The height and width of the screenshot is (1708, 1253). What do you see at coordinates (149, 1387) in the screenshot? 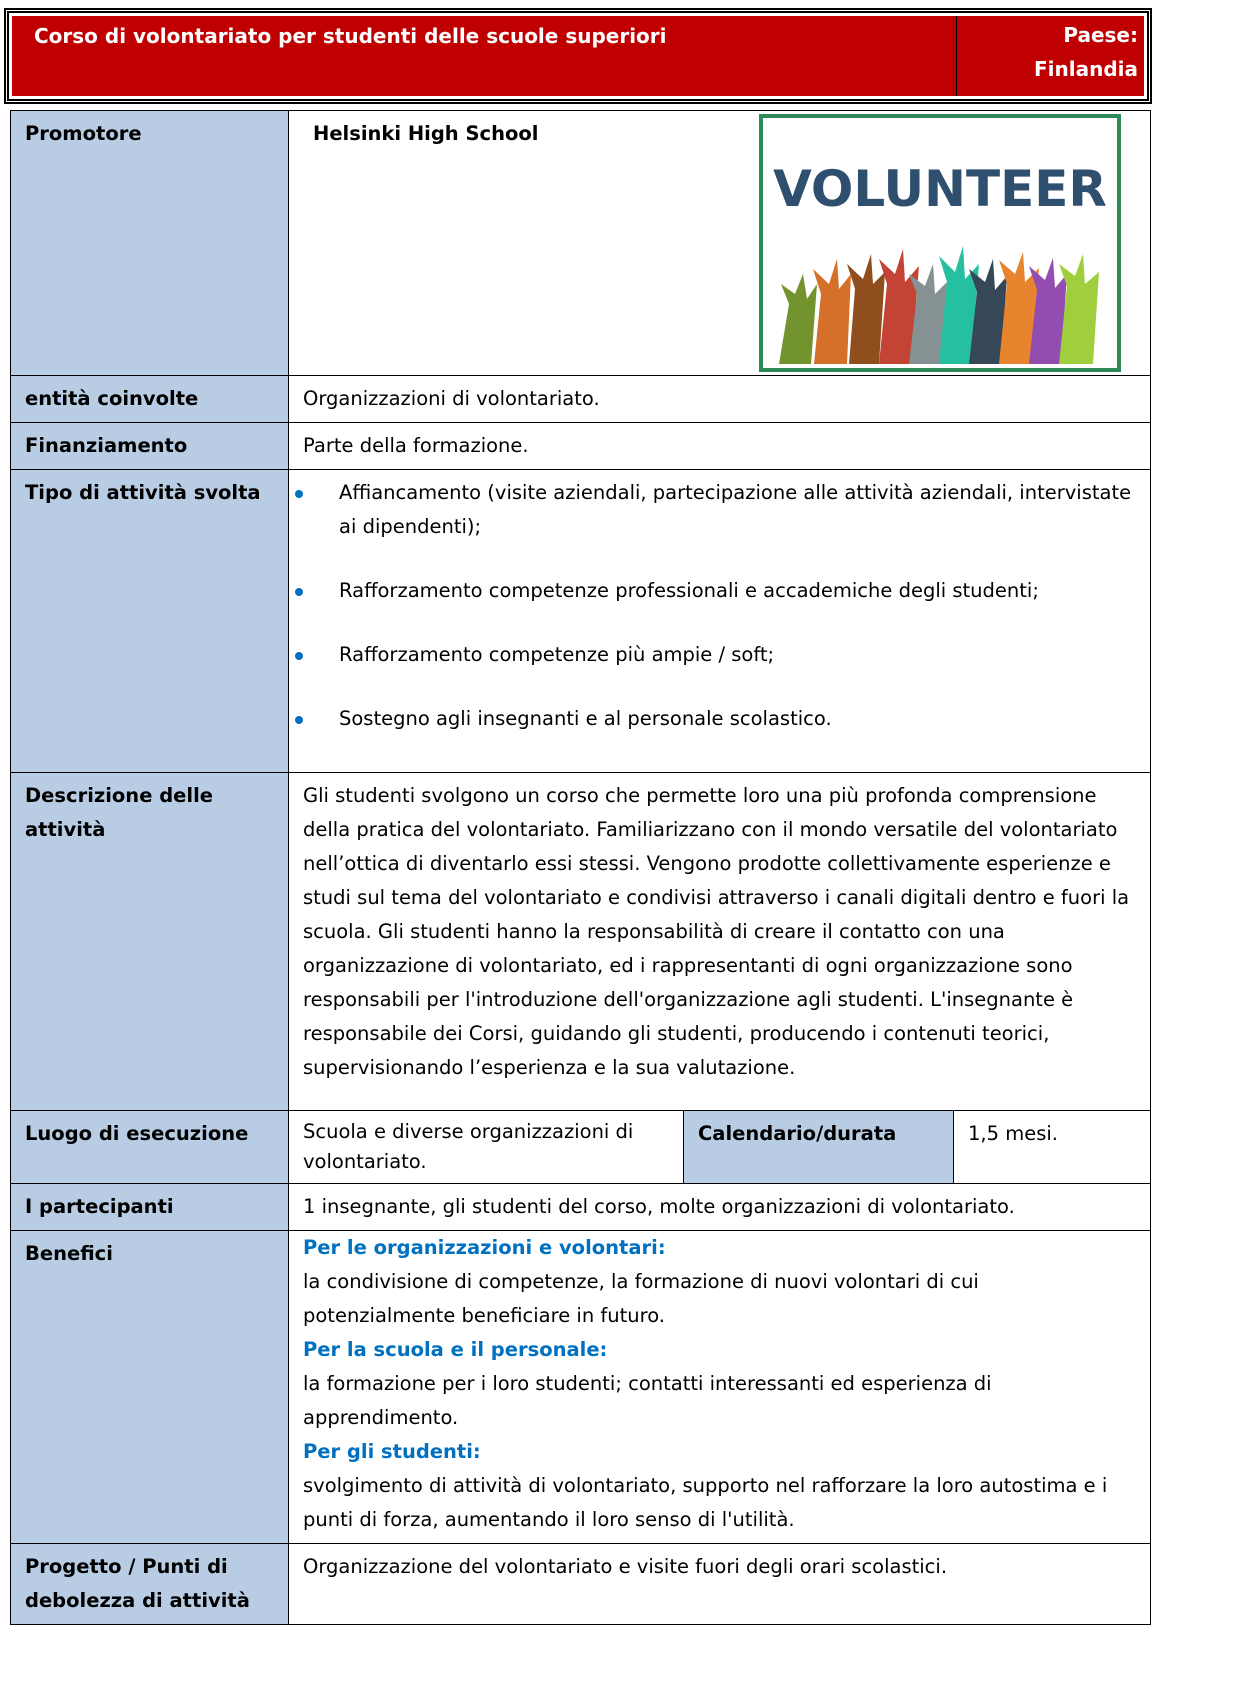
I see `label: Benefici` at bounding box center [149, 1387].